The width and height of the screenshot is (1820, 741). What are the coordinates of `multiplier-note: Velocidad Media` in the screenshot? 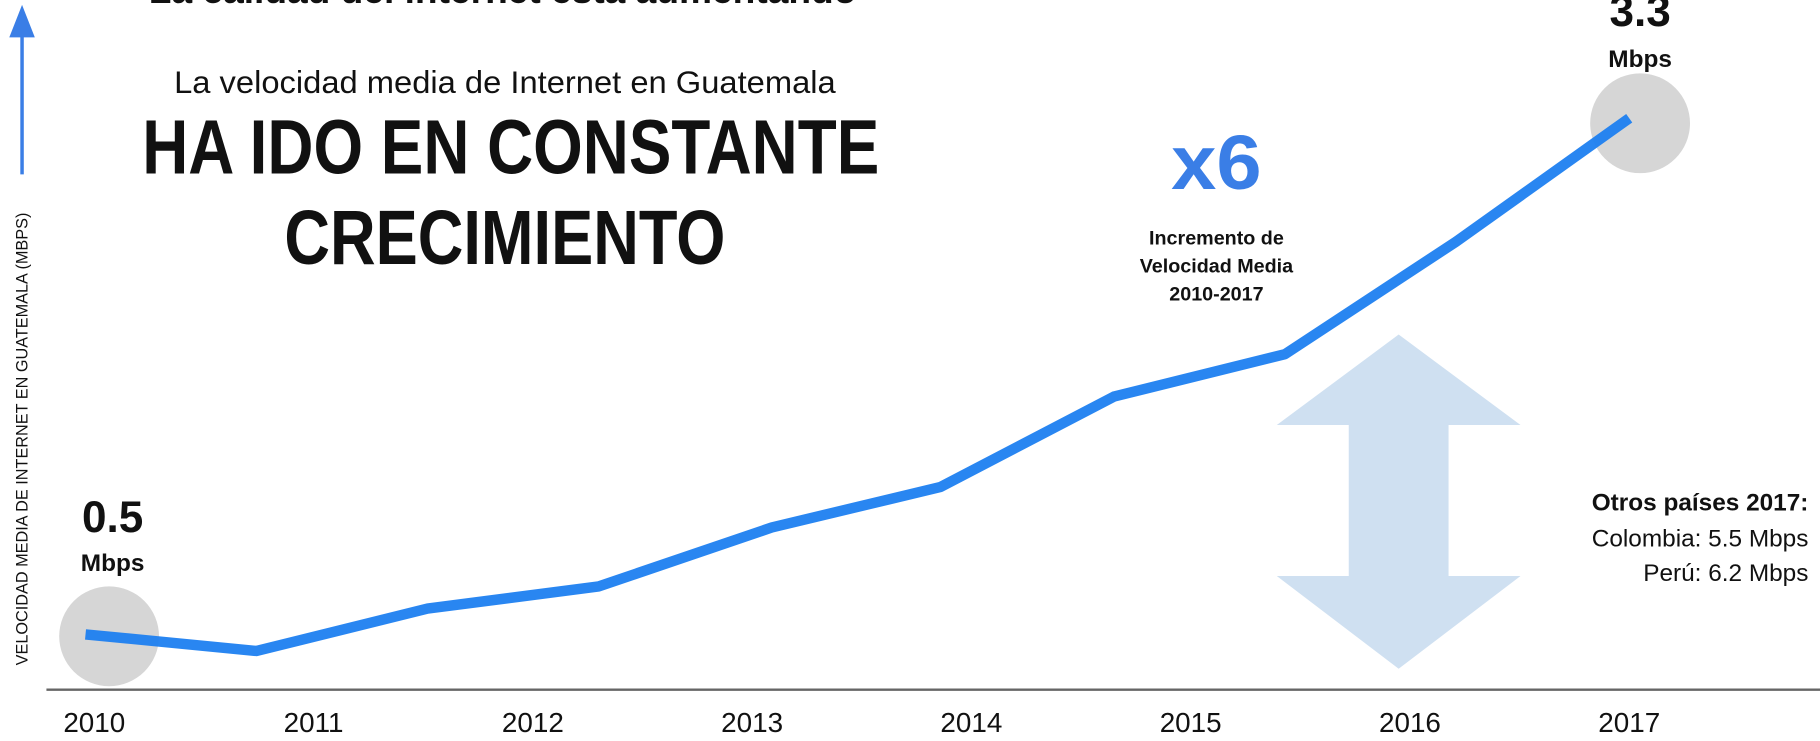 It's located at (1217, 266).